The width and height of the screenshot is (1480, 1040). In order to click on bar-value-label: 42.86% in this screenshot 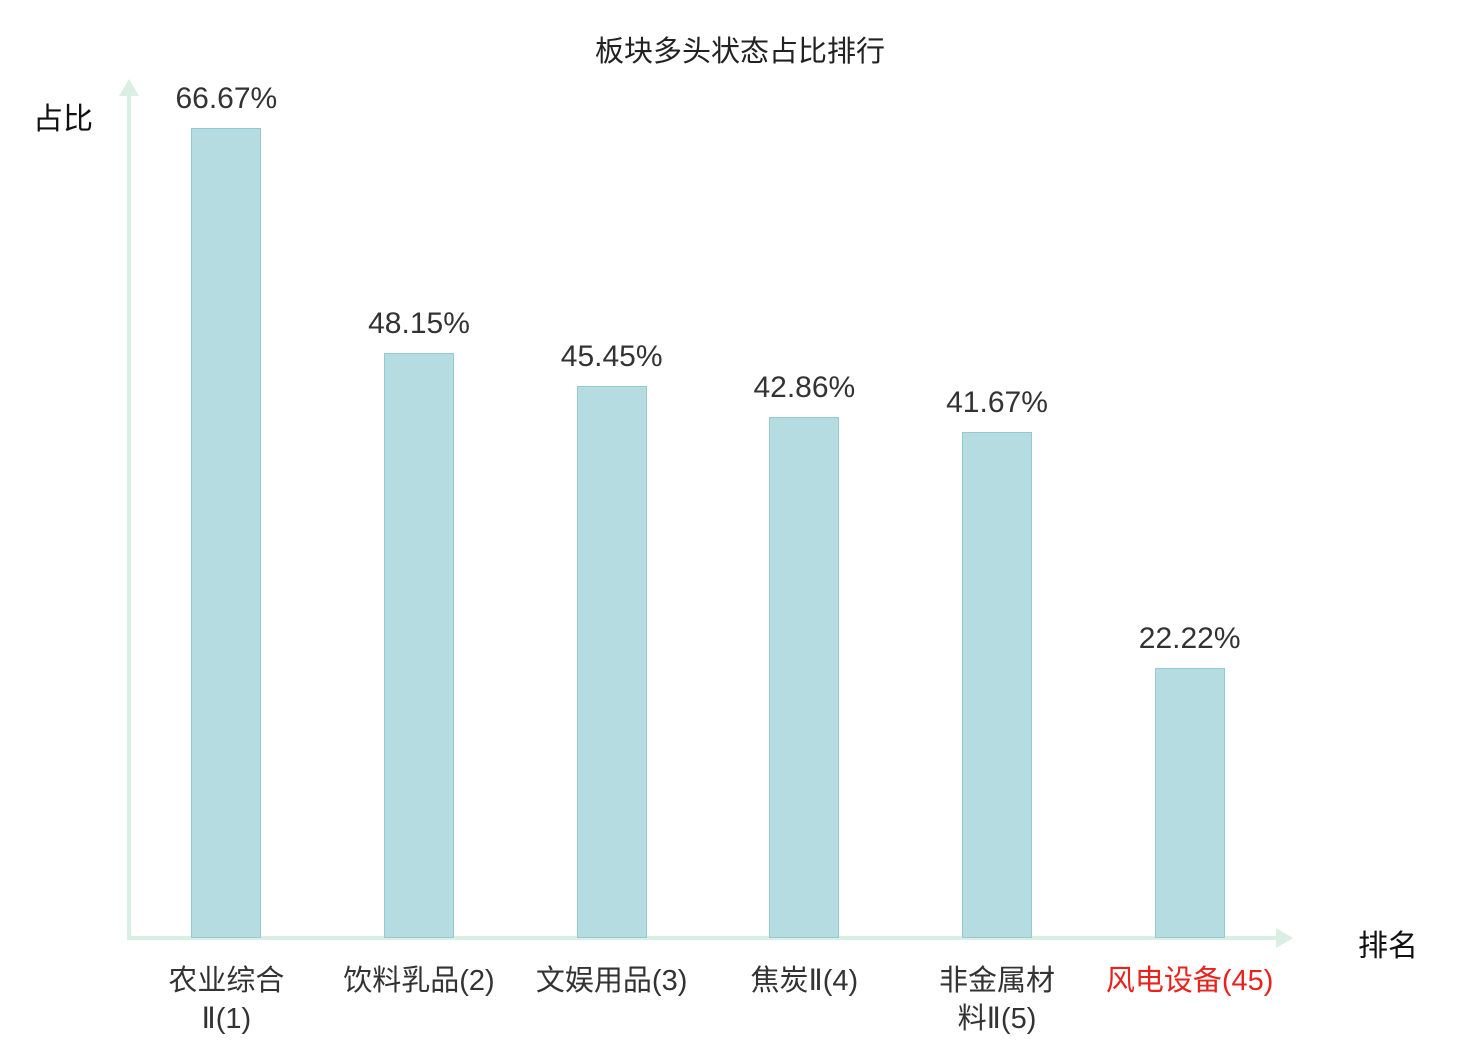, I will do `click(804, 387)`.